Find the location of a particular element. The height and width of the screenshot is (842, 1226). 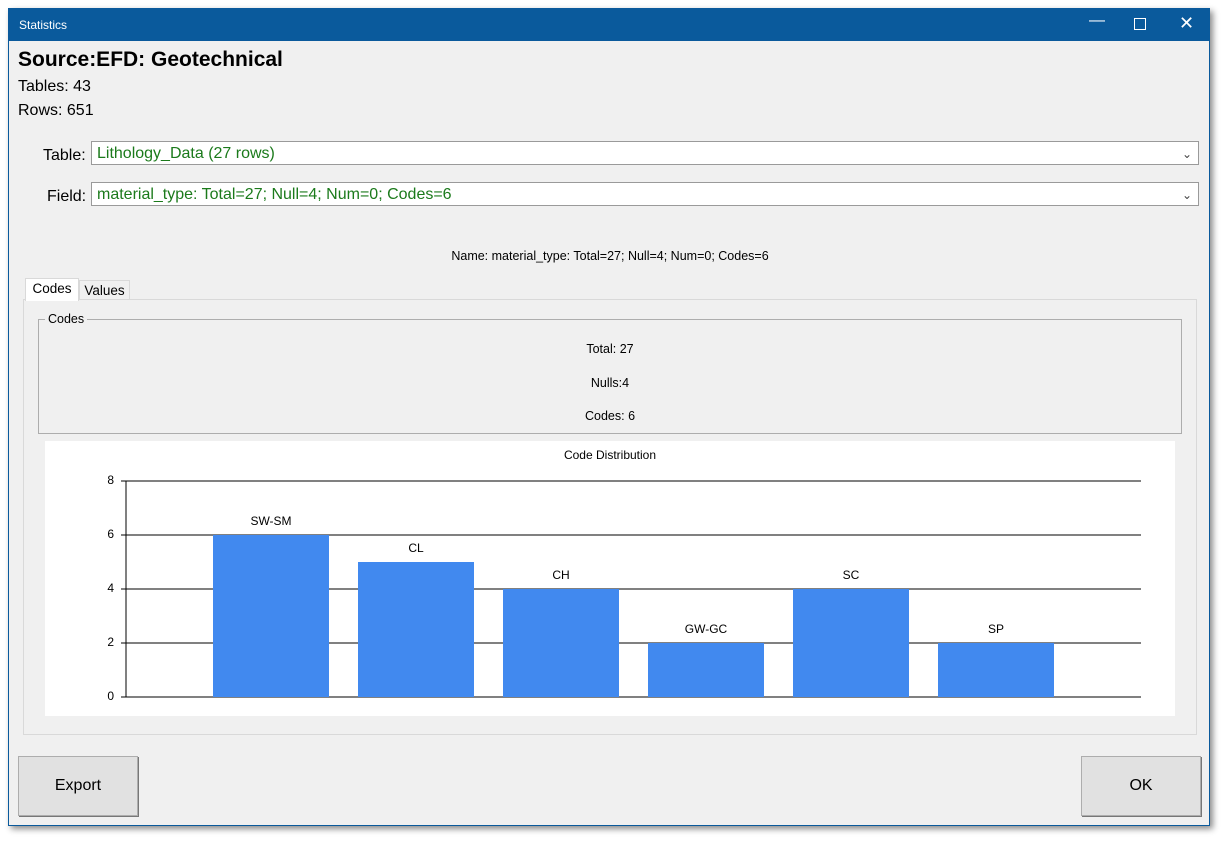

tab-values: Values is located at coordinates (104, 290).